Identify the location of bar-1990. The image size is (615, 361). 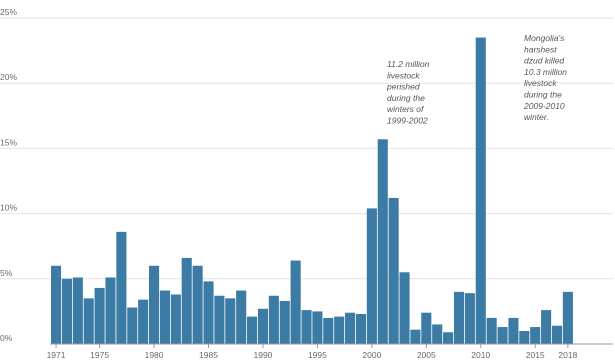
(263, 326).